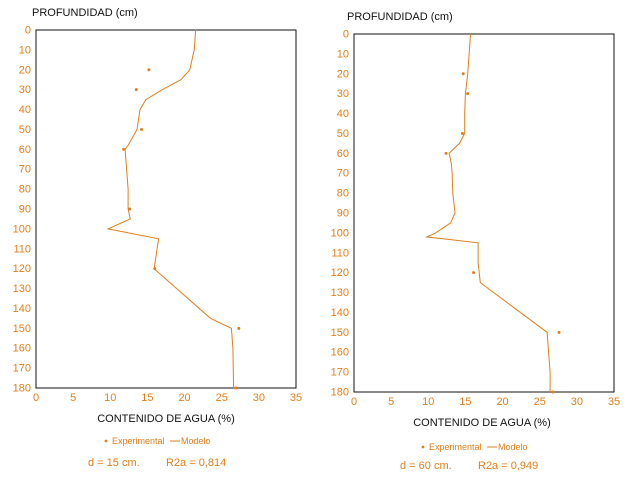 This screenshot has height=479, width=631. I want to click on annotation-depth: d = 60 cm., so click(426, 466).